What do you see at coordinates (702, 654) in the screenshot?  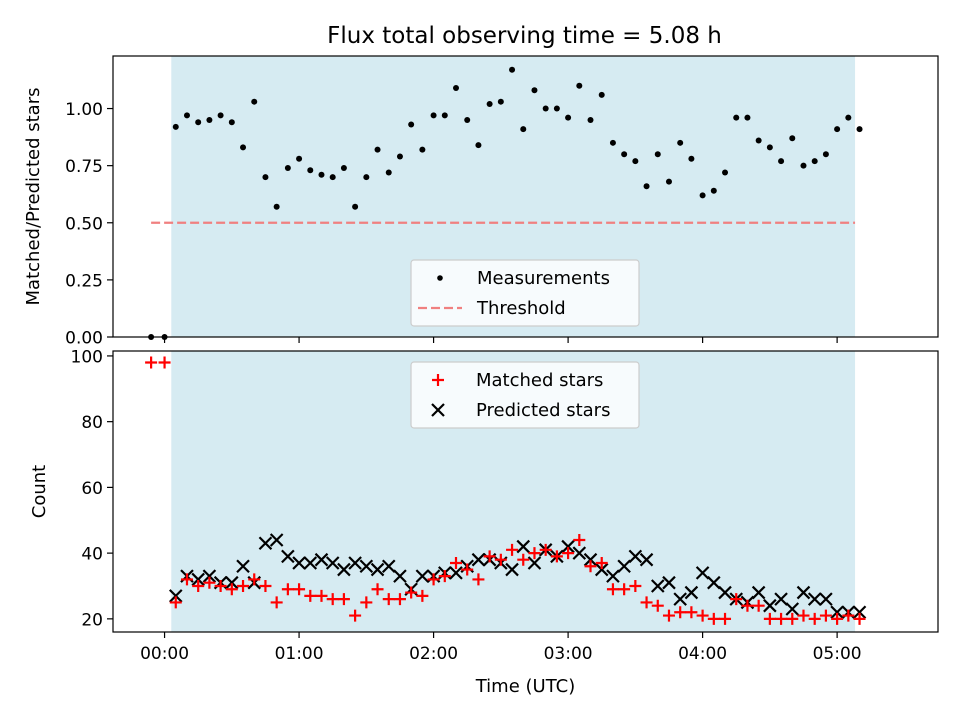 I see `x-tick-label: 04:00` at bounding box center [702, 654].